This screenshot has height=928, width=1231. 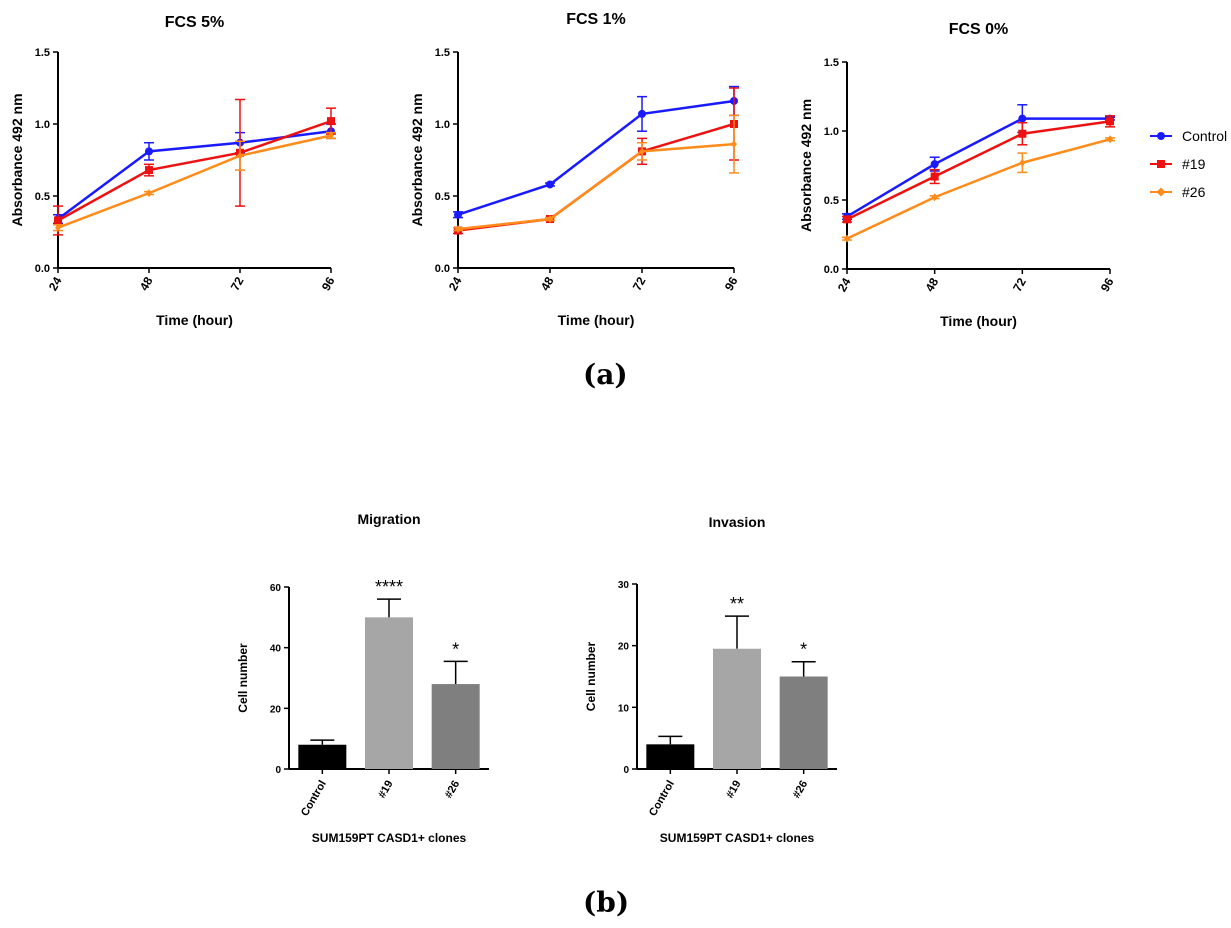 What do you see at coordinates (626, 770) in the screenshot?
I see `y-tick-label: 0` at bounding box center [626, 770].